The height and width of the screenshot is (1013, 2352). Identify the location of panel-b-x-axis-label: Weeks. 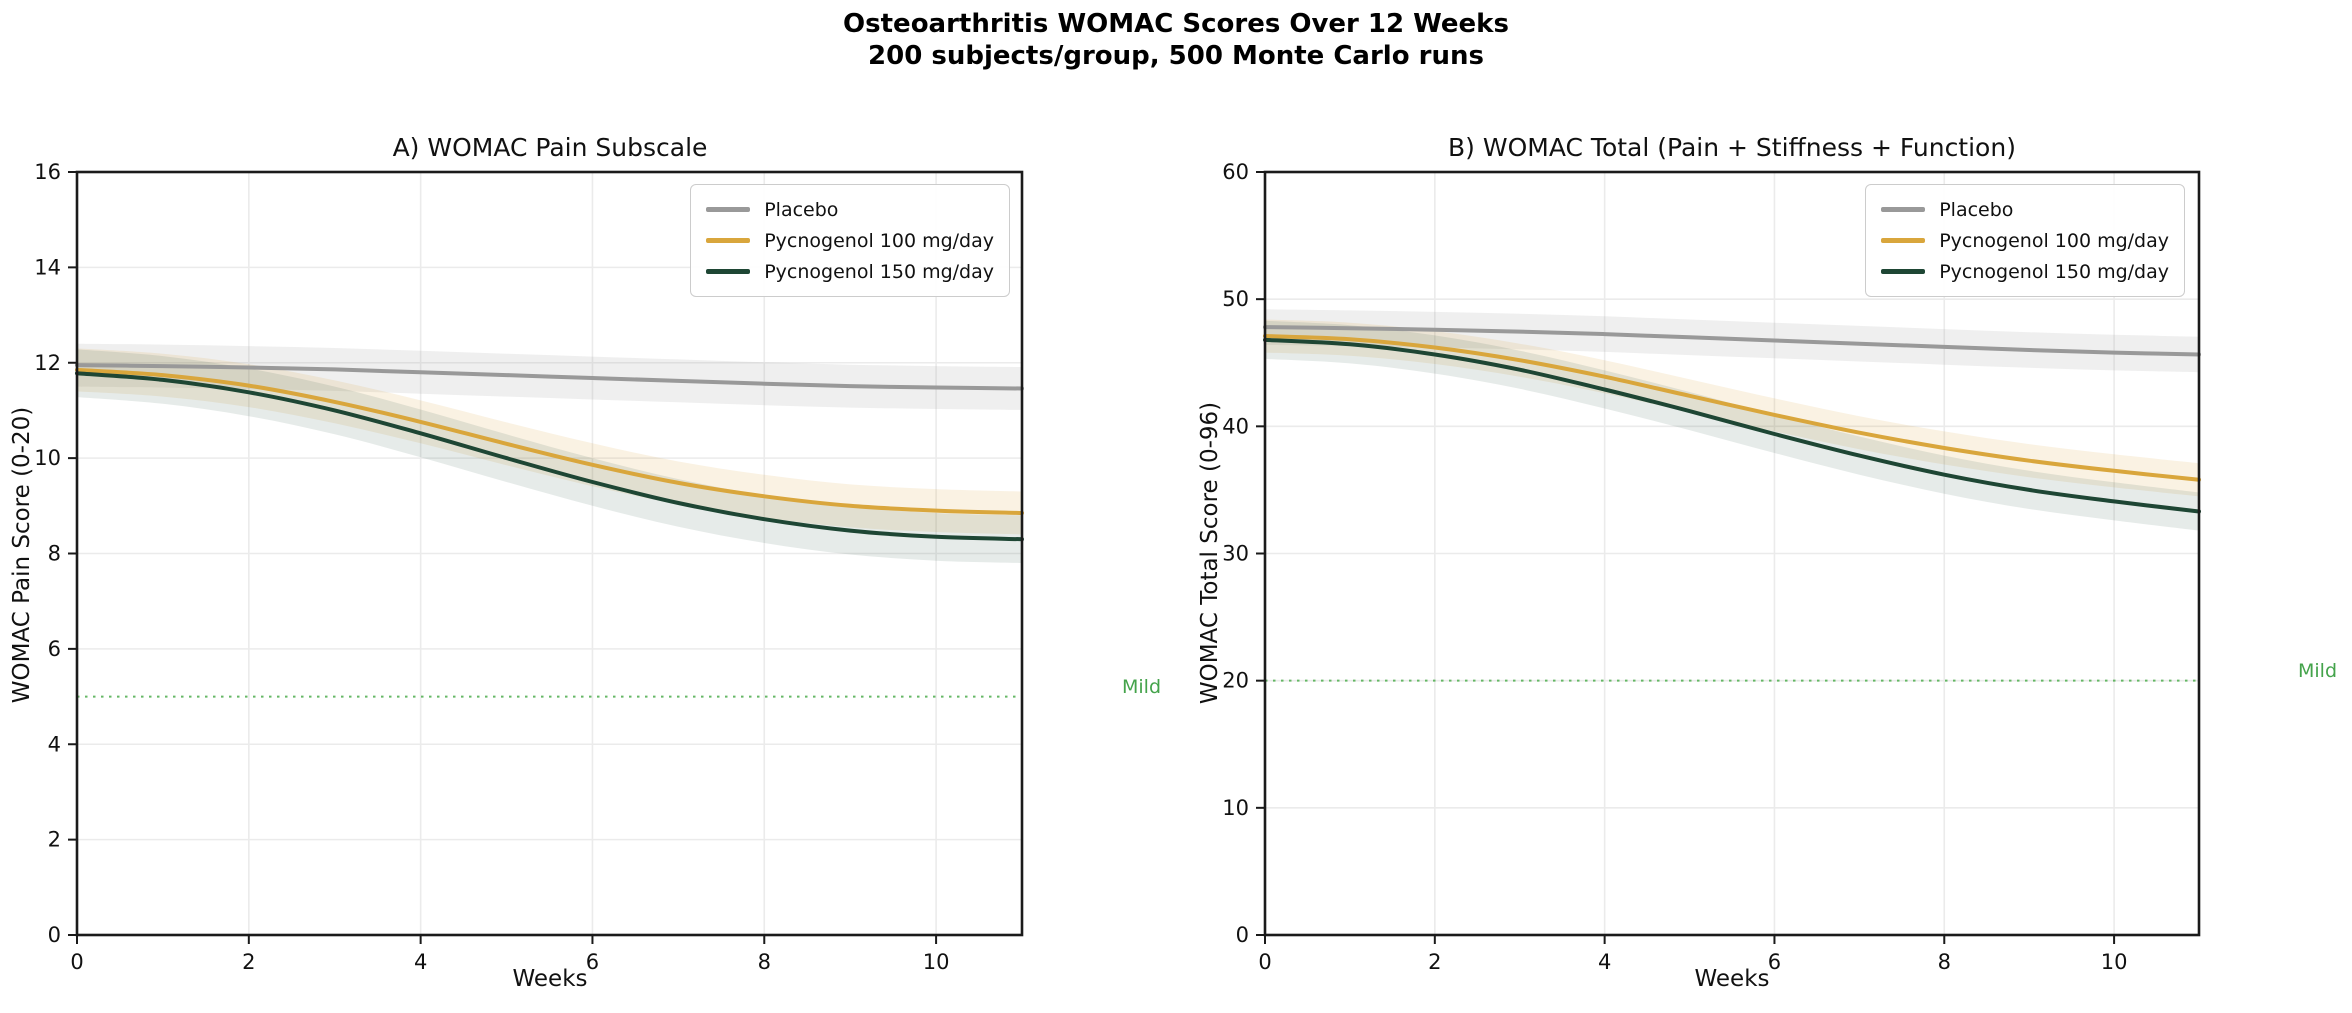
(1732, 979).